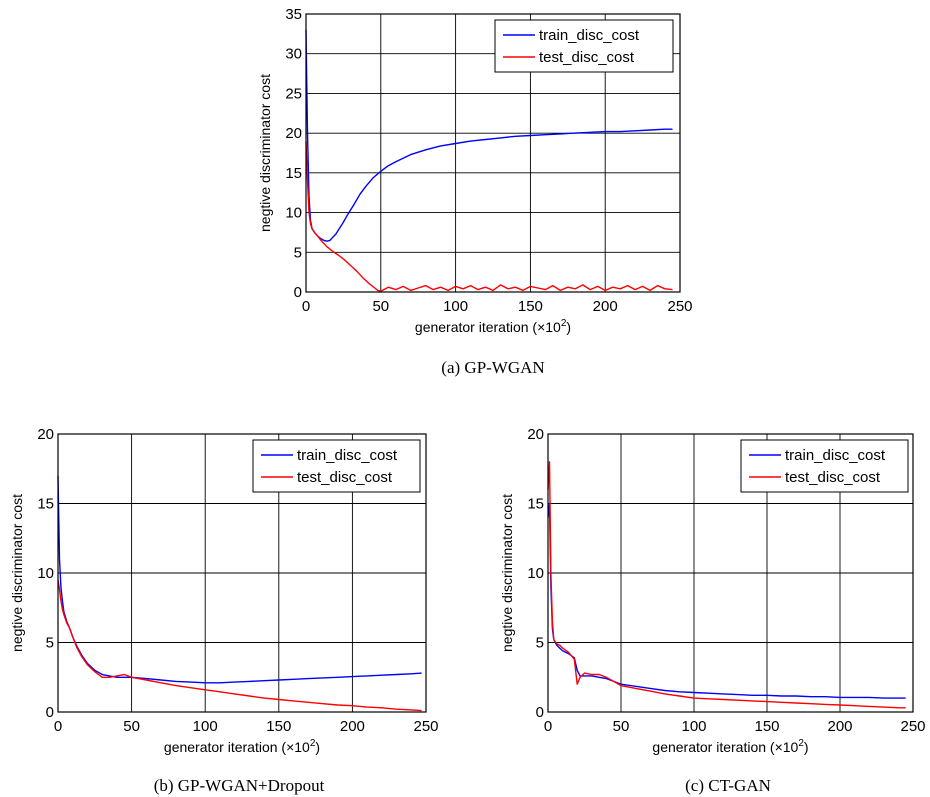  I want to click on y-tick-label: 35, so click(293, 14).